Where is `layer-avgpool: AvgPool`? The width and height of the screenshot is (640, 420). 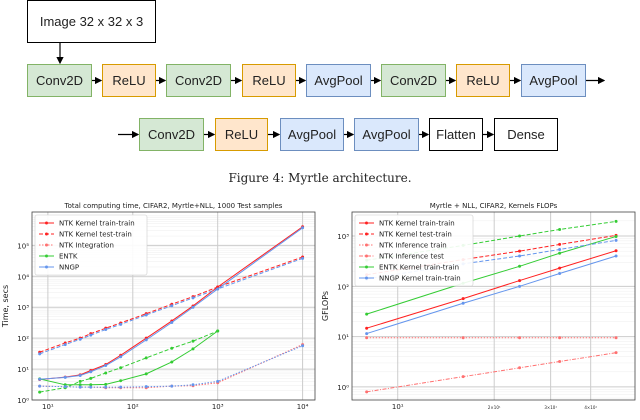 layer-avgpool: AvgPool is located at coordinates (386, 134).